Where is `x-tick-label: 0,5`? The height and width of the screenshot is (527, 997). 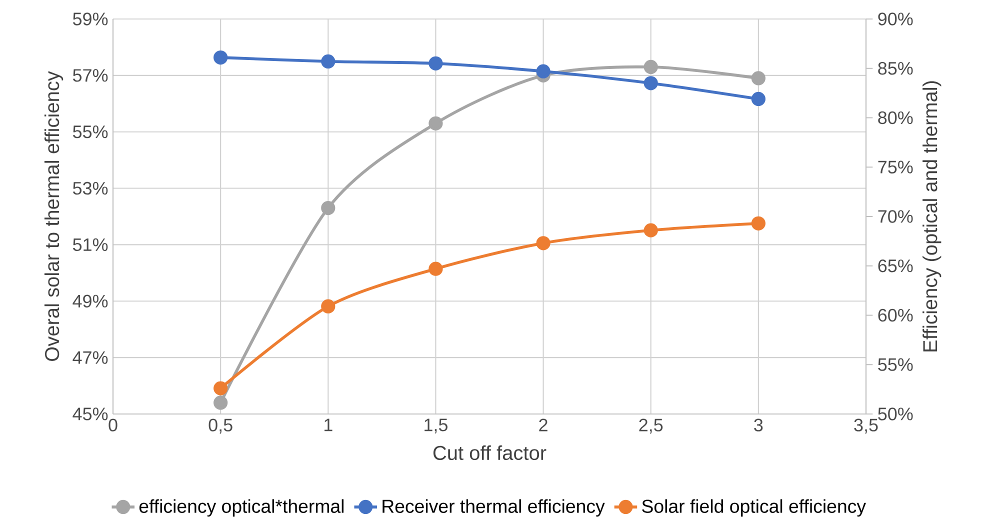 x-tick-label: 0,5 is located at coordinates (220, 426).